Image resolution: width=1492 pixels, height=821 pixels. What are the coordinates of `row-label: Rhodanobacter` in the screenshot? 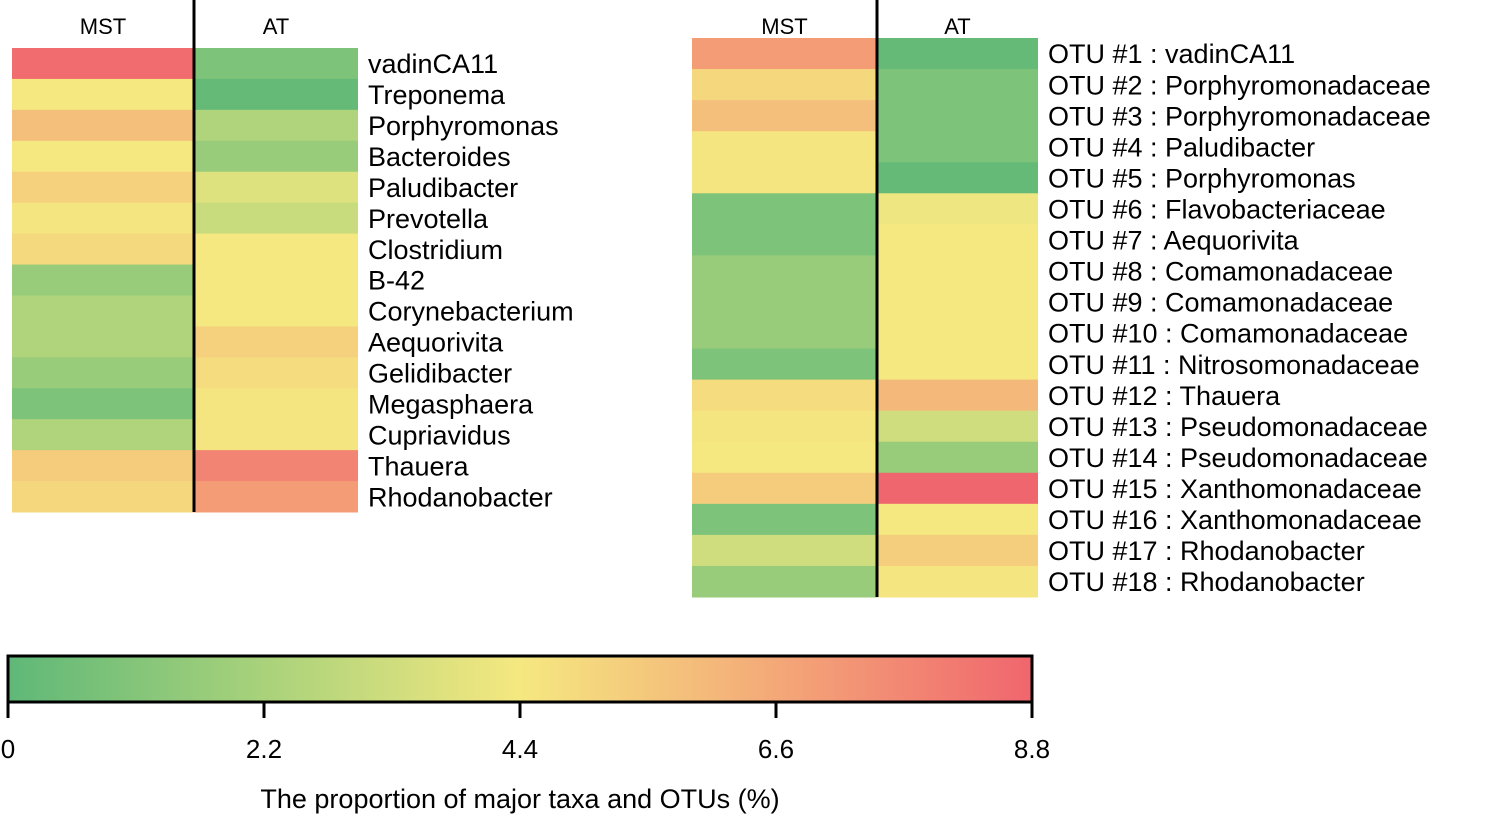 It's located at (460, 497).